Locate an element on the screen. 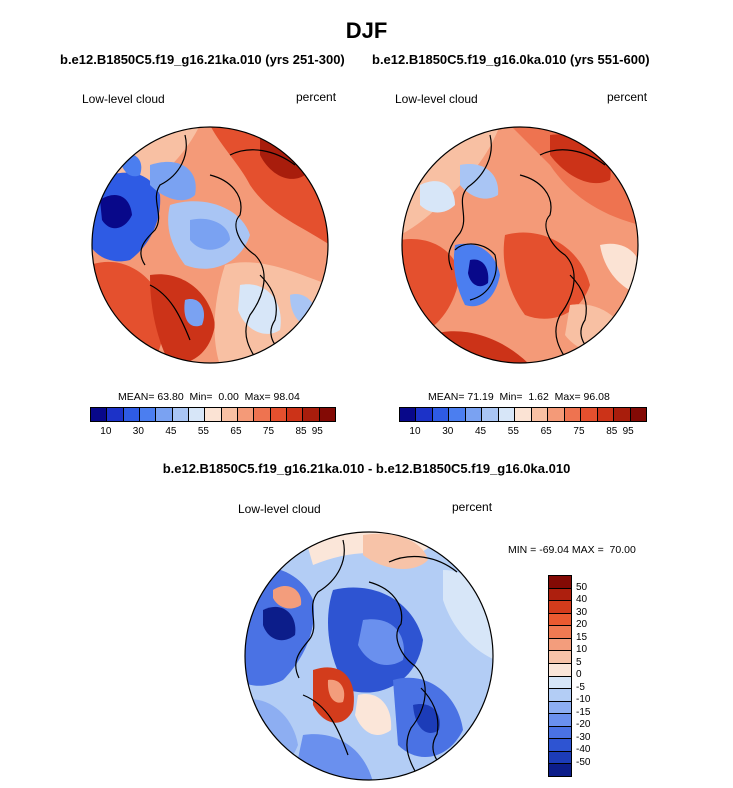 The image size is (733, 788). difference-colorbar is located at coordinates (560, 676).